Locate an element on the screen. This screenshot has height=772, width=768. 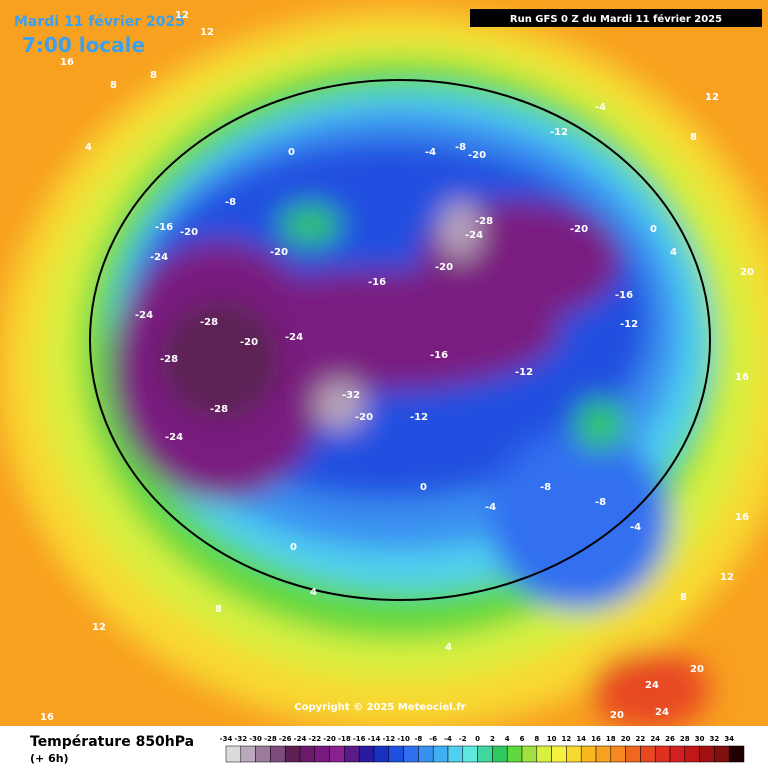
run-box is located at coordinates (616, 18).